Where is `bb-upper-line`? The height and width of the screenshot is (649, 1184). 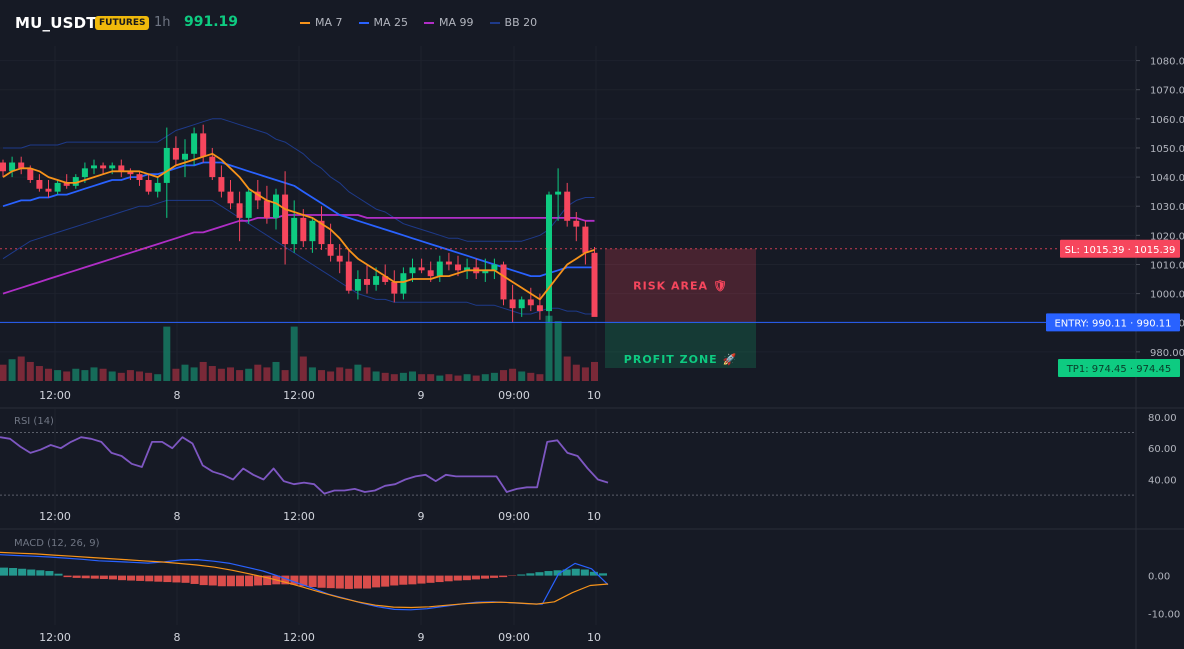
bb-upper-line is located at coordinates (299, 180).